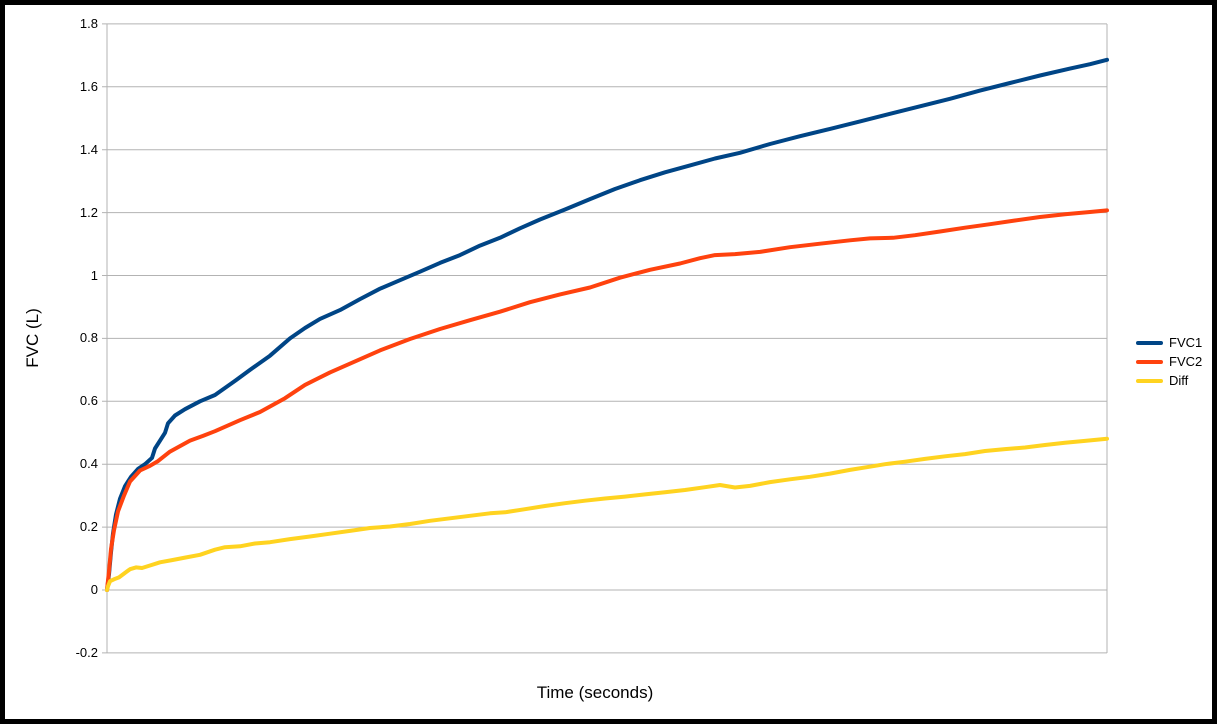 The image size is (1217, 724). I want to click on legend-item-fvc2: FVC2, so click(1169, 361).